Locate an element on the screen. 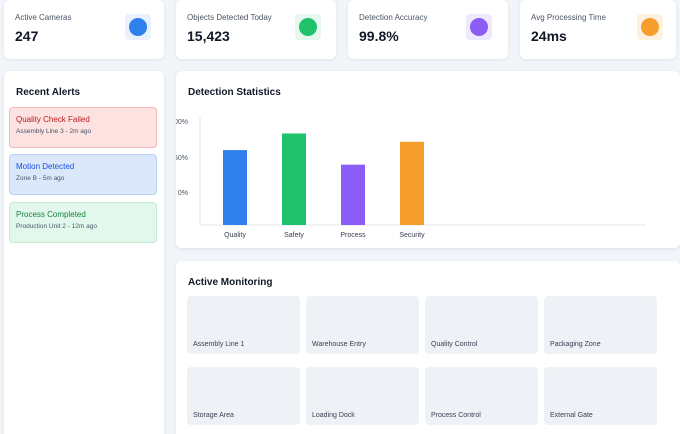 Image resolution: width=680 pixels, height=434 pixels. camera-feed-tile: External Gate is located at coordinates (600, 396).